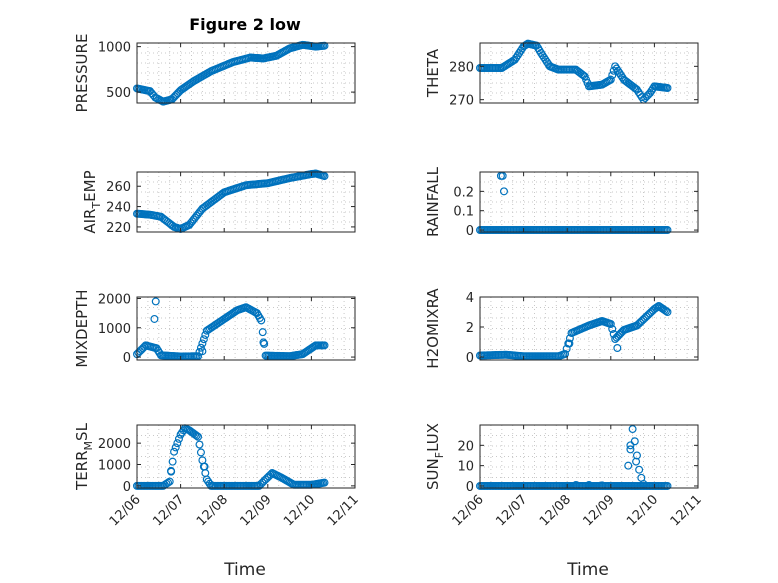  I want to click on y-tick-label: 10, so click(465, 467).